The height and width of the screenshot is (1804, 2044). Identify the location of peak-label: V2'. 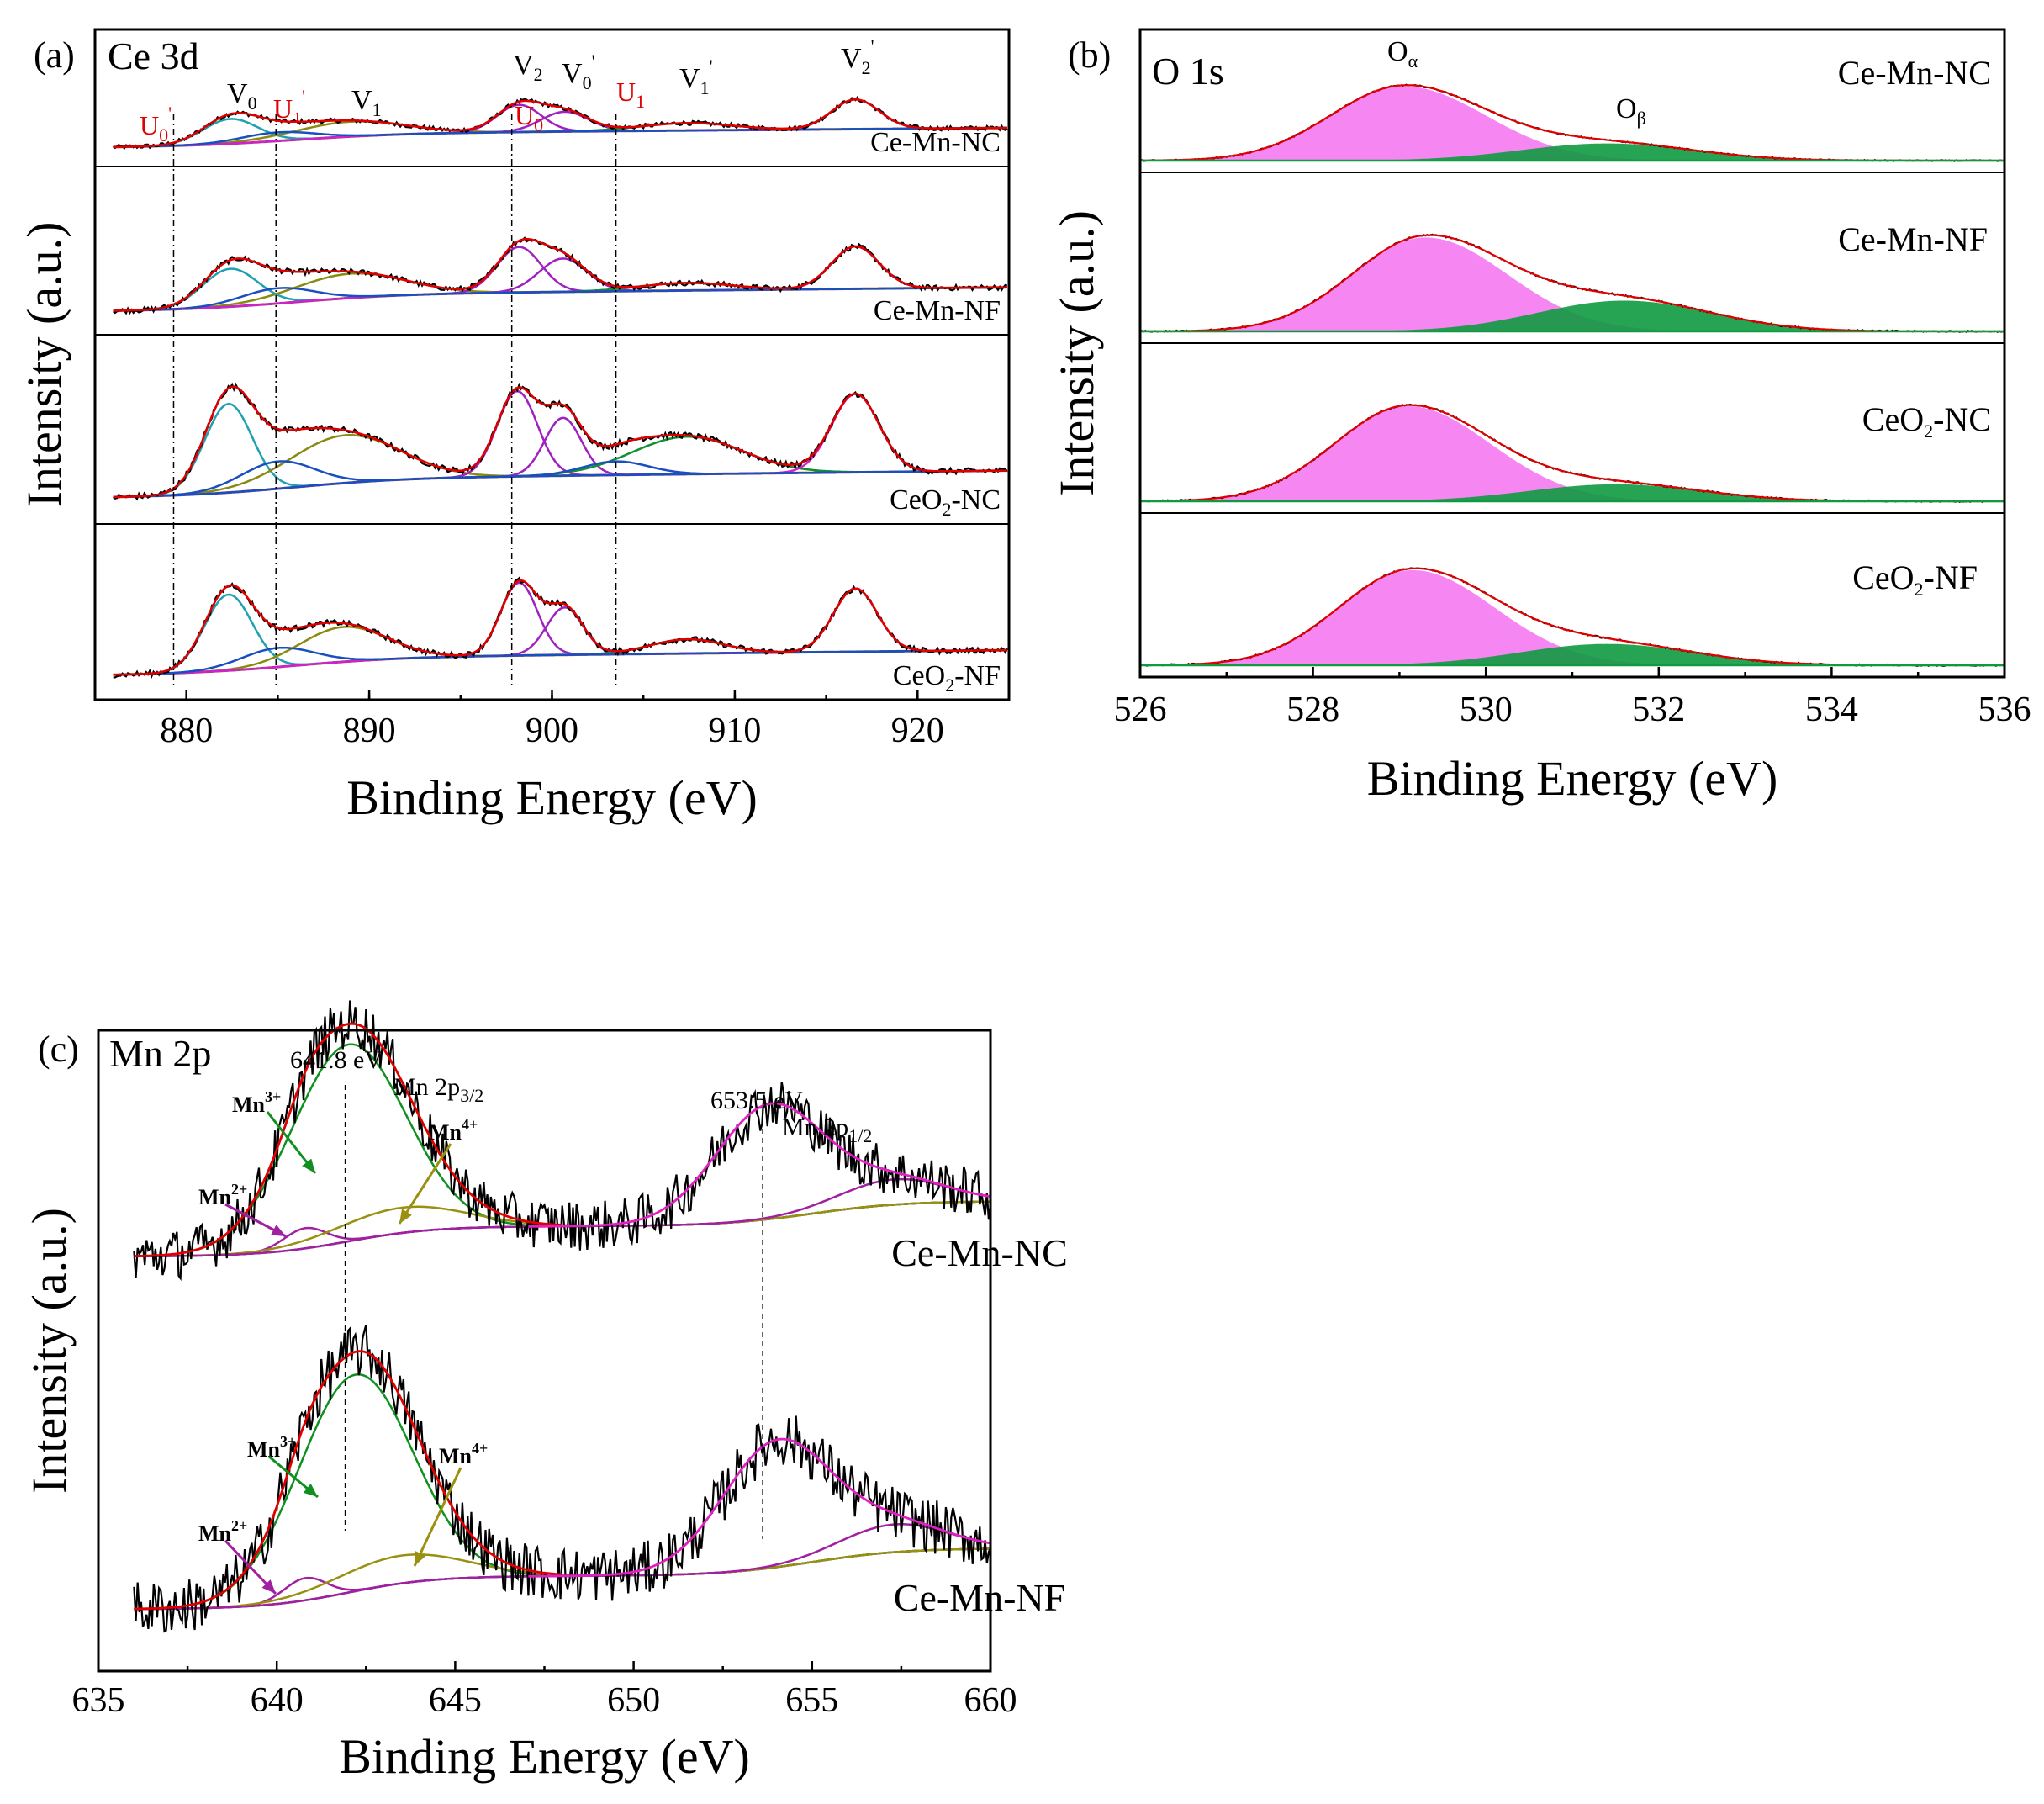
(857, 56).